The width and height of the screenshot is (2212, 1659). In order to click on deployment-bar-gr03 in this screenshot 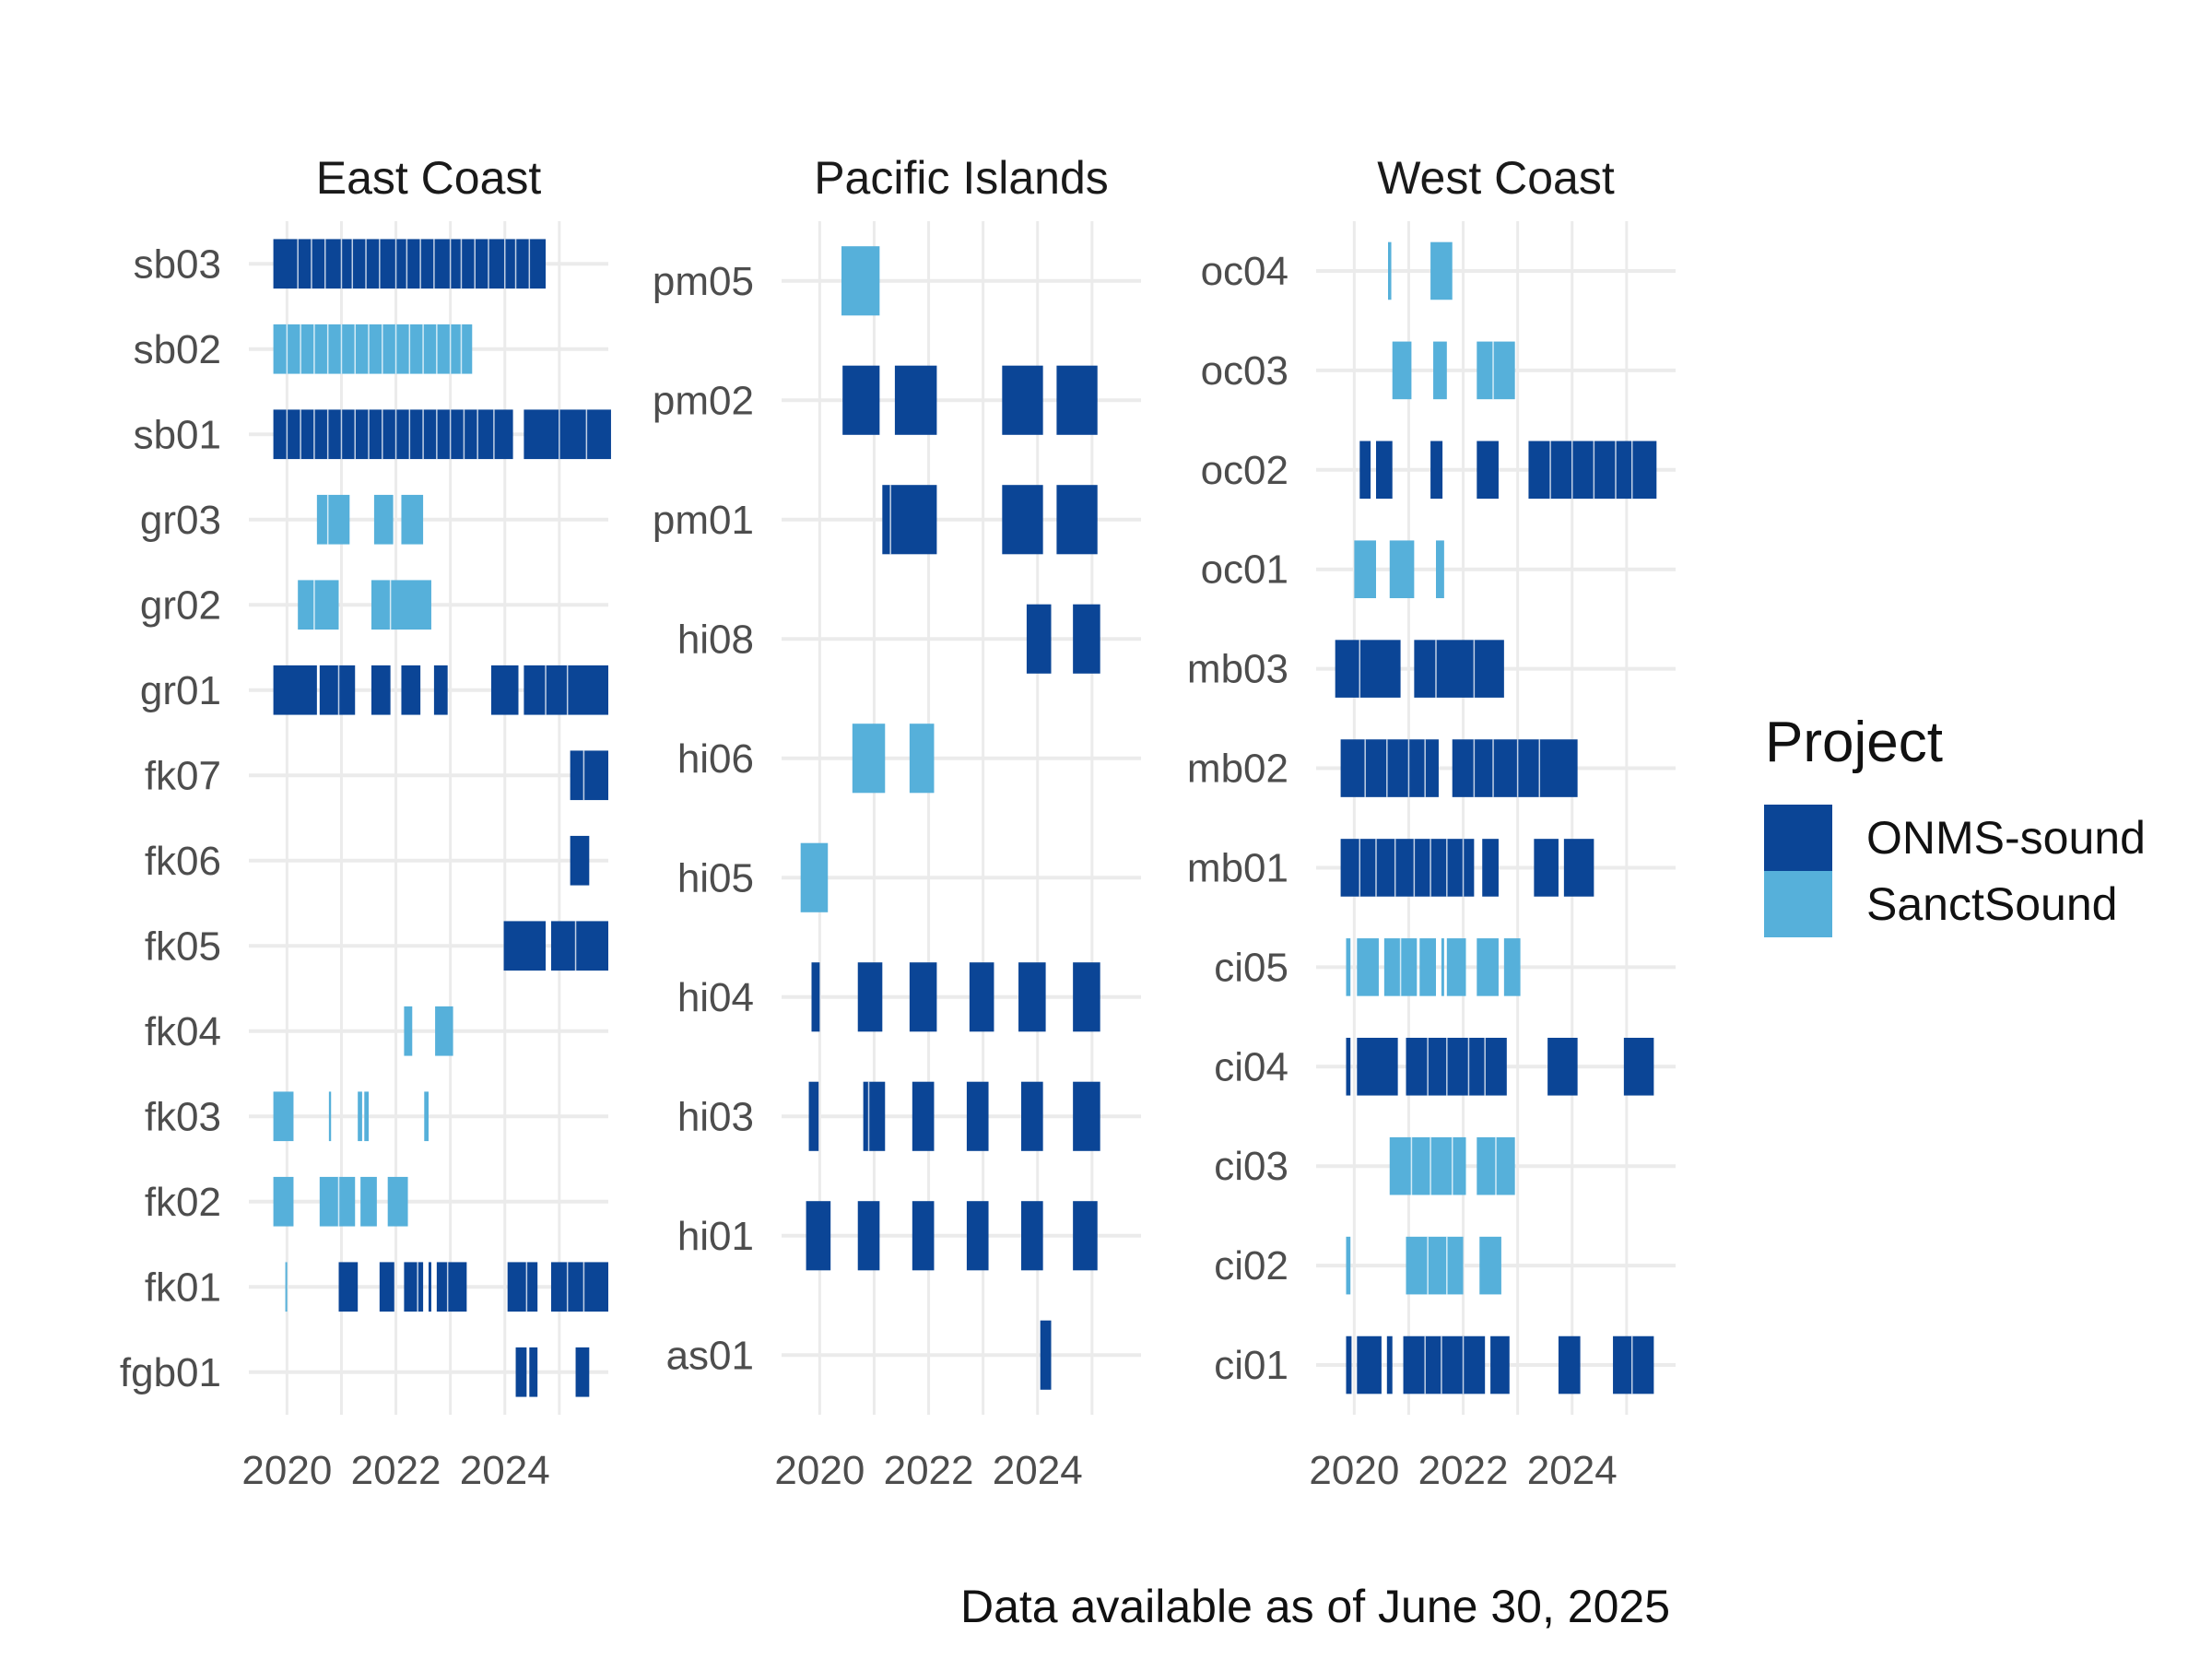, I will do `click(333, 519)`.